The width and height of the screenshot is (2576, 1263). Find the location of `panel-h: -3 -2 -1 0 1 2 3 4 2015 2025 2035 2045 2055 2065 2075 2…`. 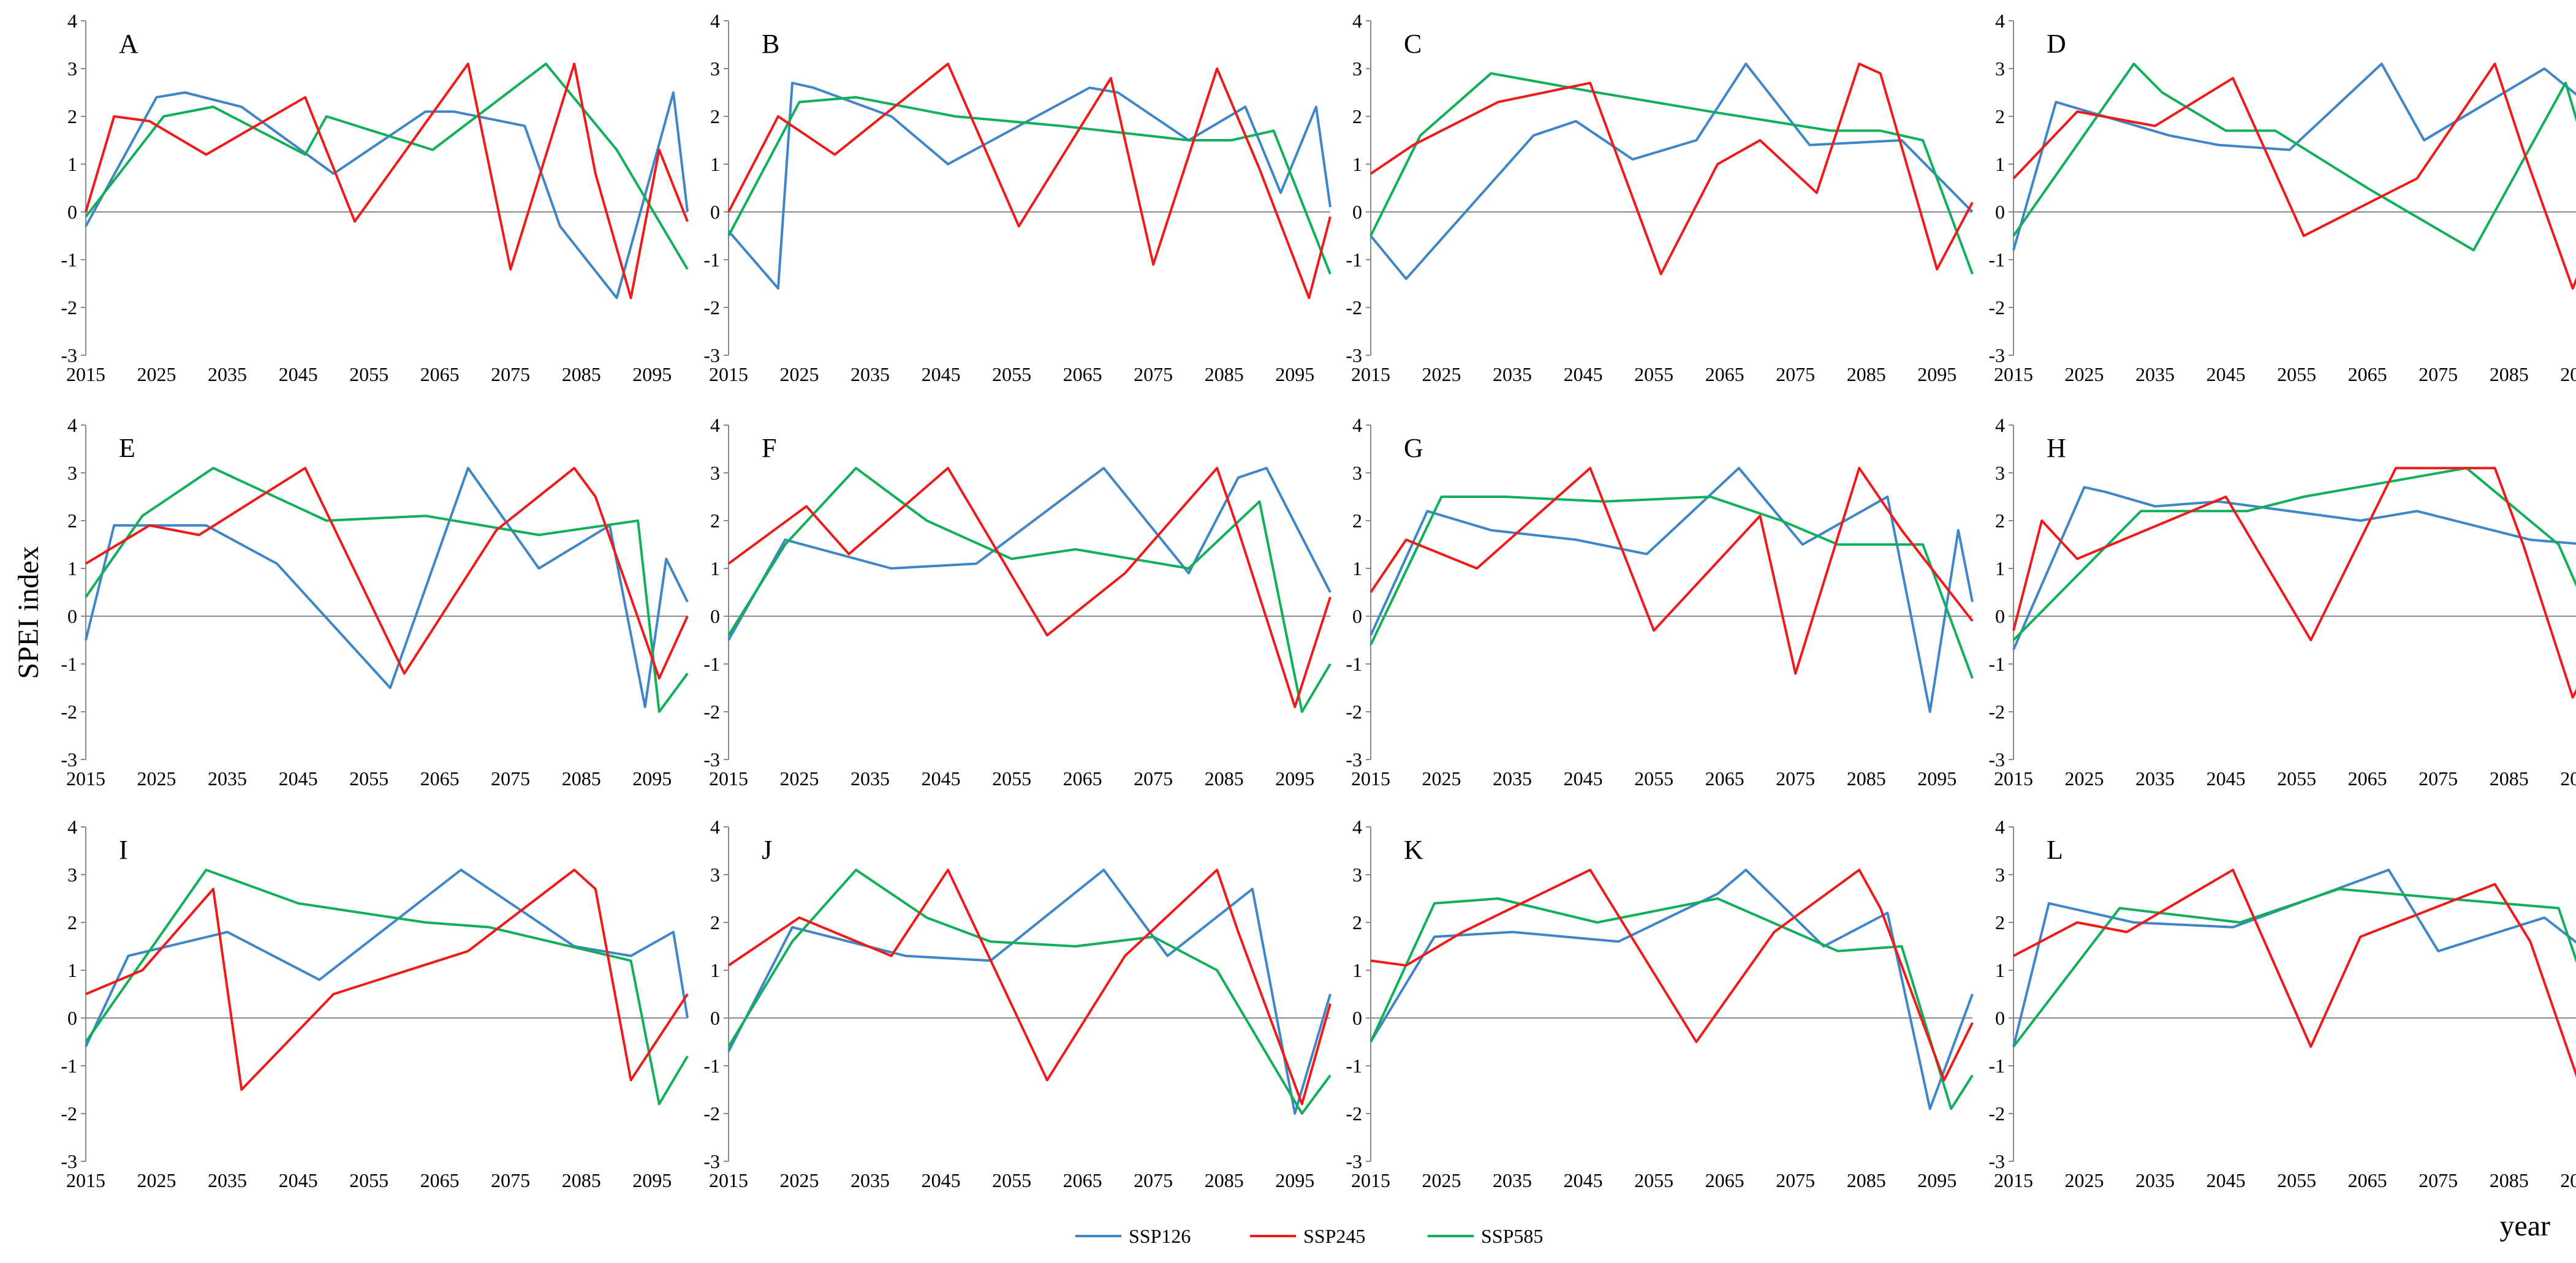

panel-h: -3 -2 -1 0 1 2 3 4 2015 2025 2035 2045 2055 2065 2075 2… is located at coordinates (2282, 602).